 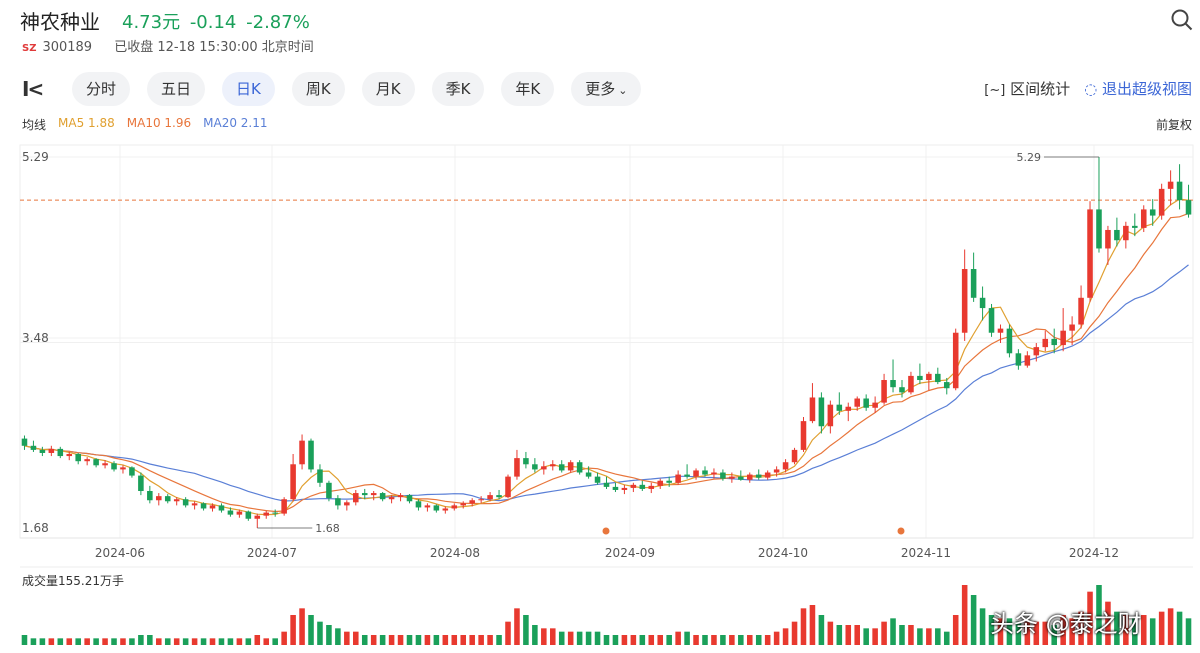 I want to click on focus-icon: ◌, so click(x=1091, y=89).